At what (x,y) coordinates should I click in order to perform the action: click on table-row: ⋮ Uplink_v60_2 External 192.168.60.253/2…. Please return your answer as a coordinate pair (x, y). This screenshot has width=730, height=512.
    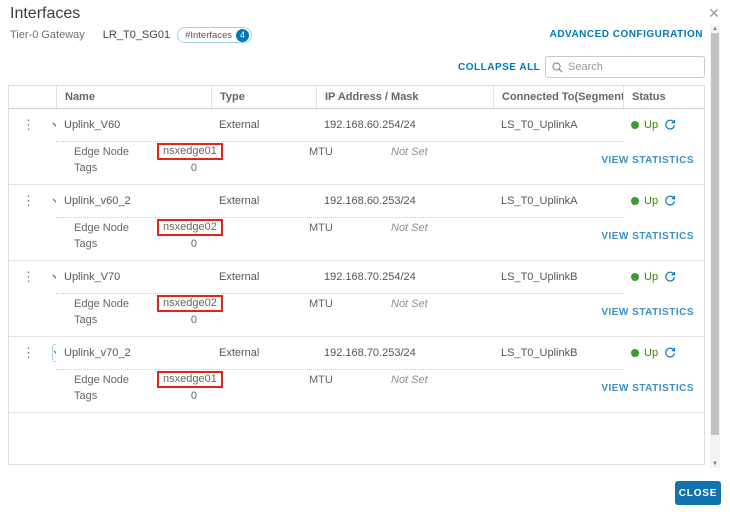
    Looking at the image, I should click on (356, 201).